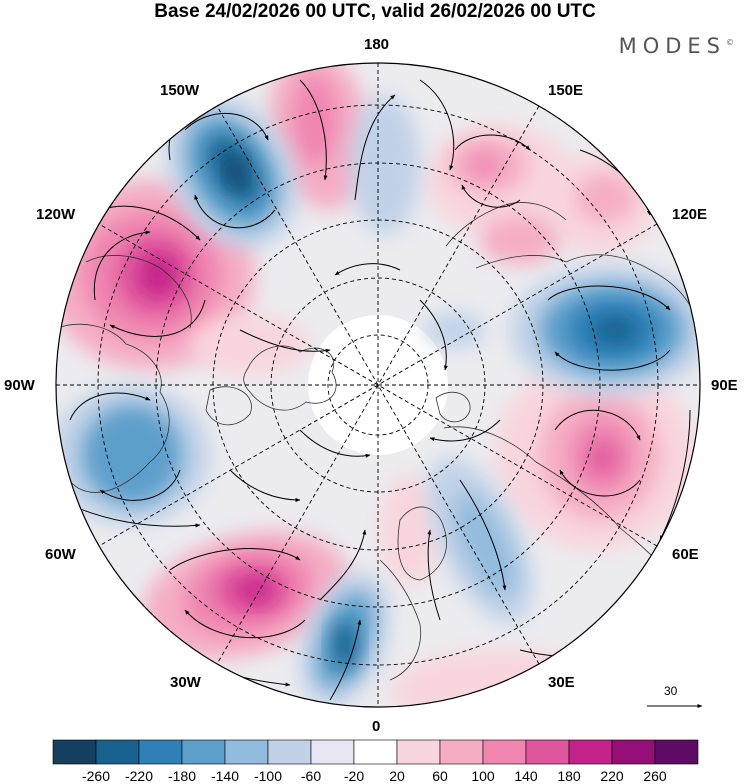 The image size is (750, 784). I want to click on lon-label-90w: 90W, so click(19, 385).